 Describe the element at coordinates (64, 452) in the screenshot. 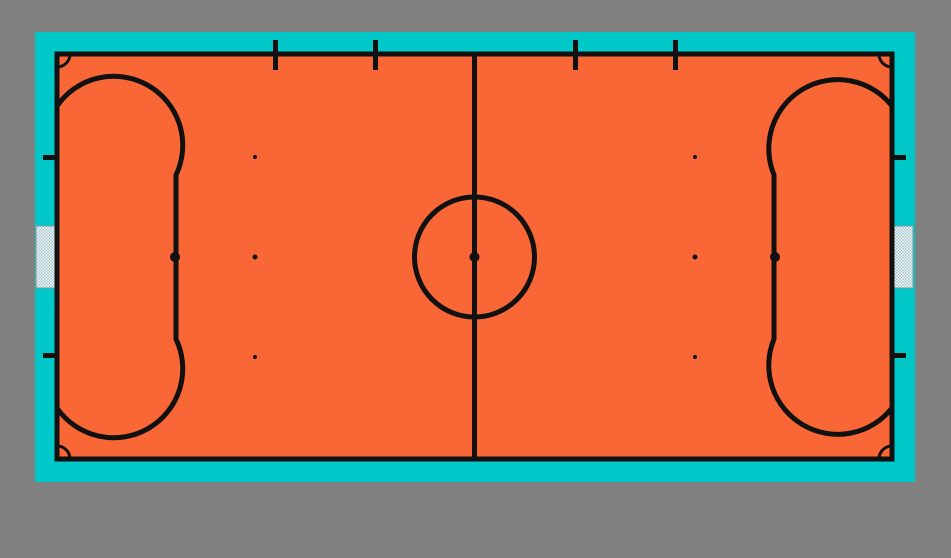

I see `corner-arc-bottom-left` at that location.